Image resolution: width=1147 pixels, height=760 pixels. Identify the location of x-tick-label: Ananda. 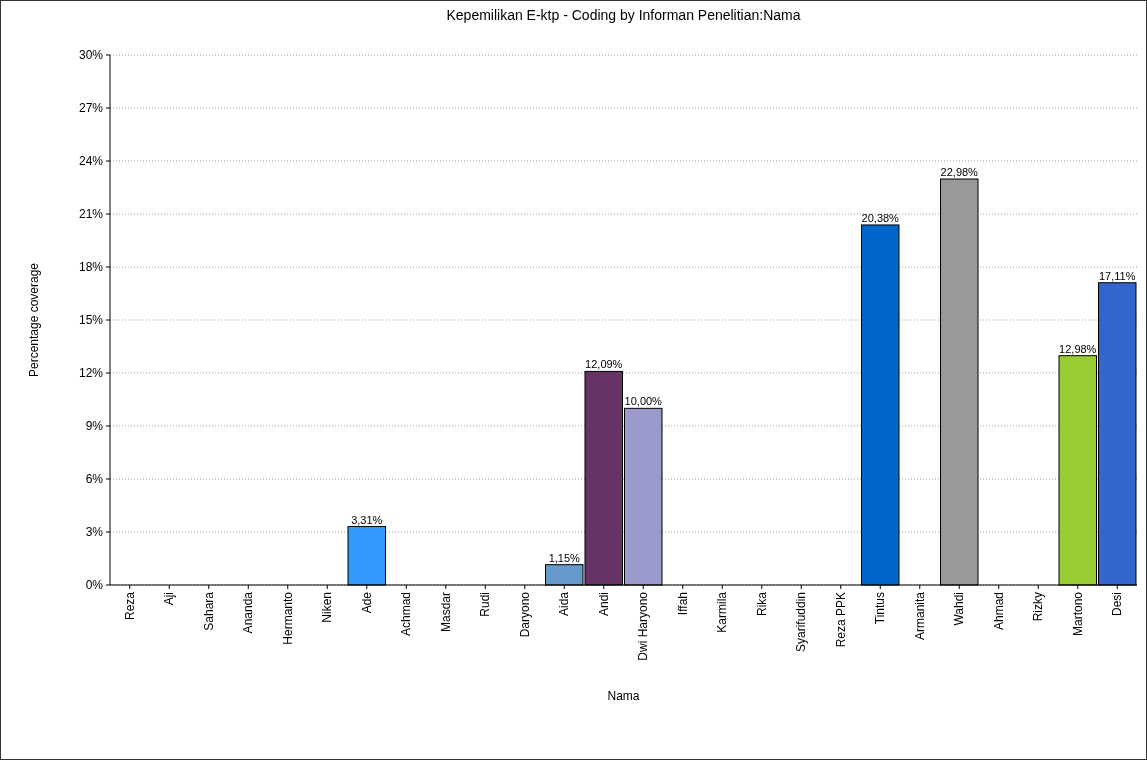
(248, 612).